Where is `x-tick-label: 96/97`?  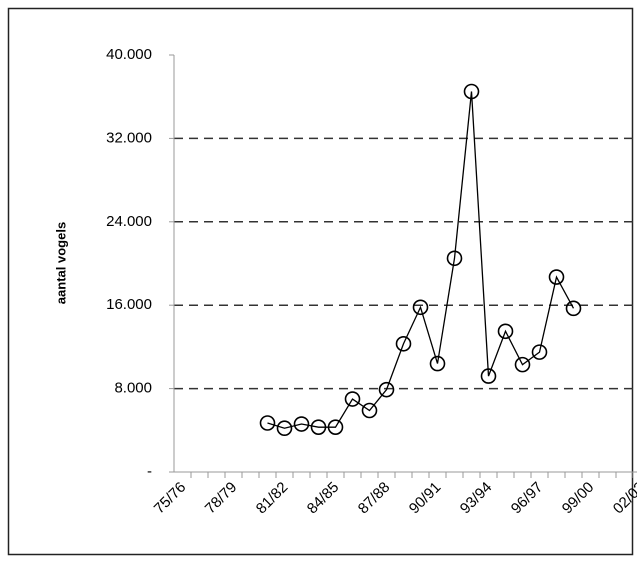
x-tick-label: 96/97 is located at coordinates (527, 498).